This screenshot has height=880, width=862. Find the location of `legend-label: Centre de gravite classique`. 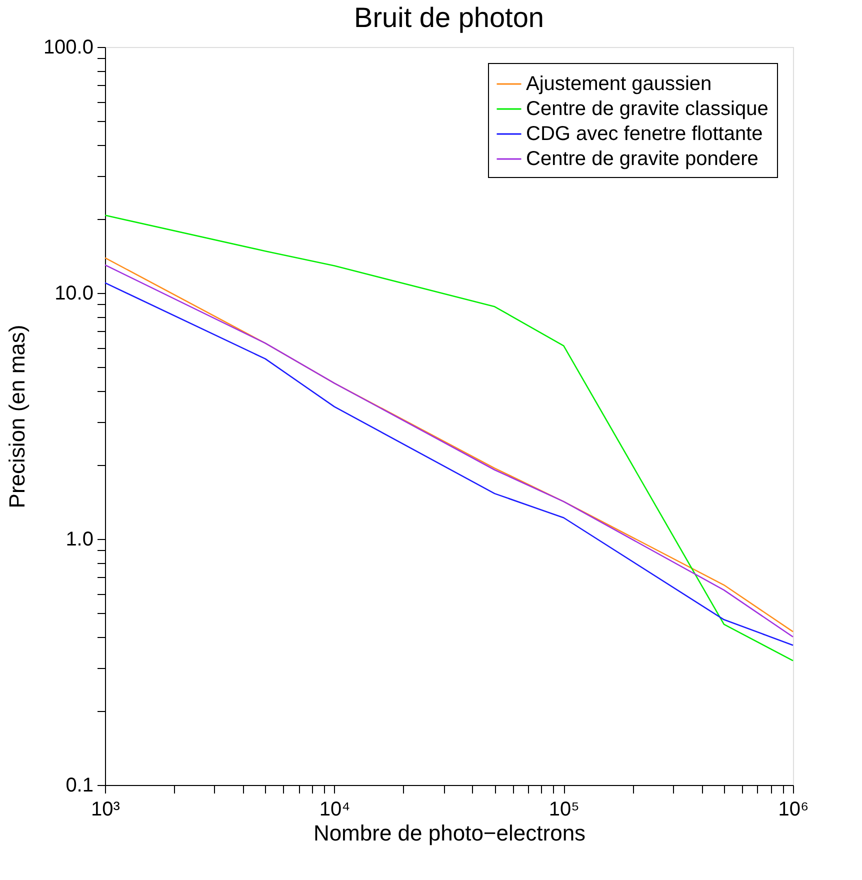

legend-label: Centre de gravite classique is located at coordinates (647, 109).